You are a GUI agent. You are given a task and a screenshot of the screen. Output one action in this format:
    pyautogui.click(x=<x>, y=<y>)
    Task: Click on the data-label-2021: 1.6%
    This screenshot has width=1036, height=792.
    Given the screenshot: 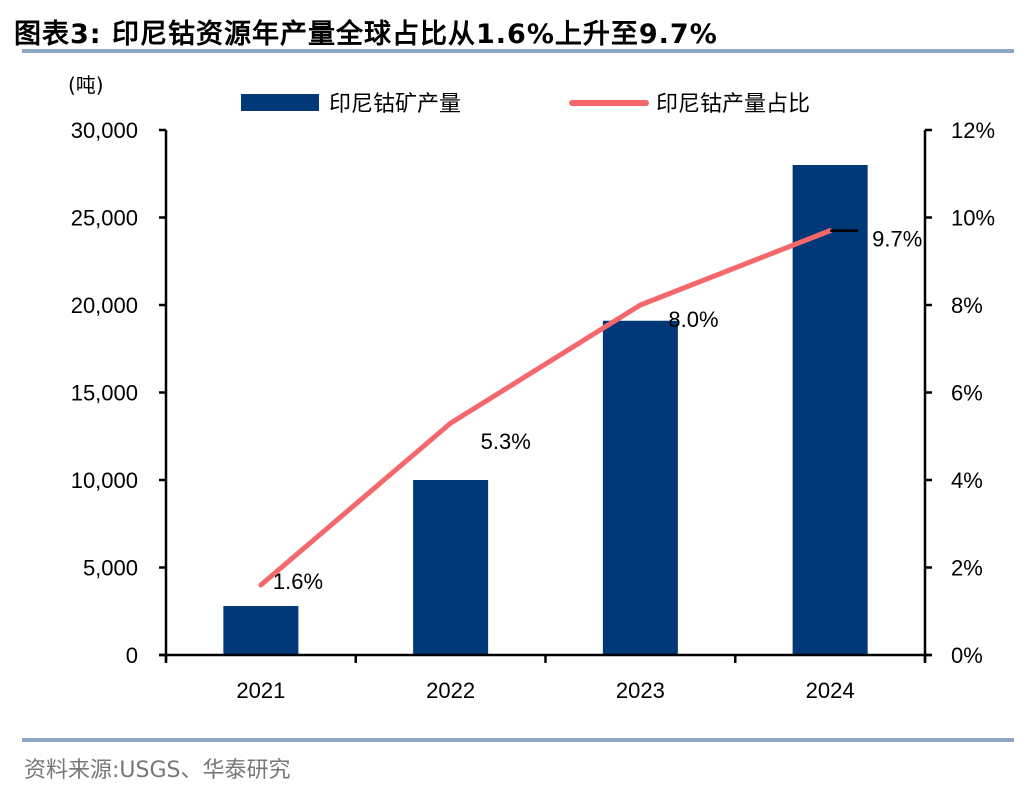 What is the action you would take?
    pyautogui.click(x=298, y=581)
    